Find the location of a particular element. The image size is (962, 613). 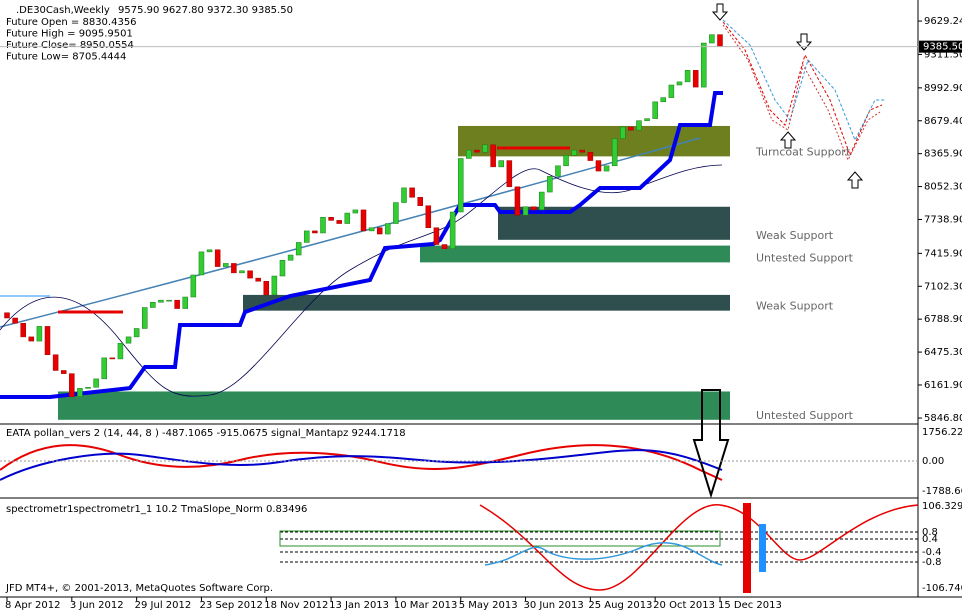

y-tick-label: 1756.229 is located at coordinates (942, 432).